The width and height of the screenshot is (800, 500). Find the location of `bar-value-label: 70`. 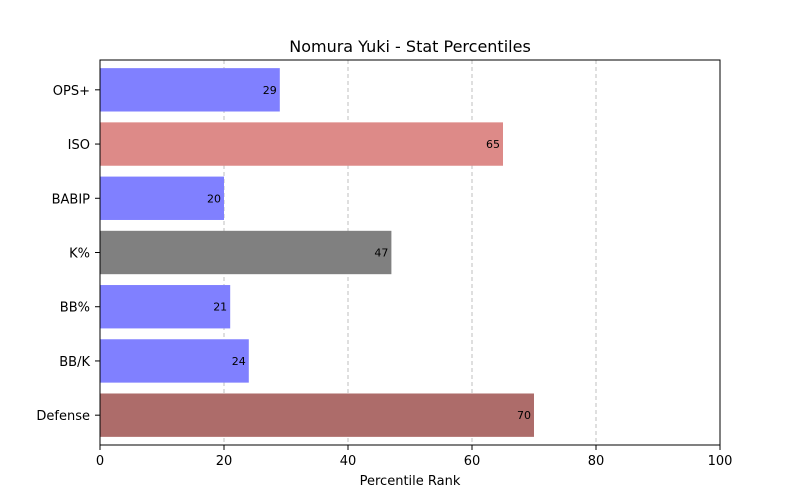

bar-value-label: 70 is located at coordinates (524, 415).